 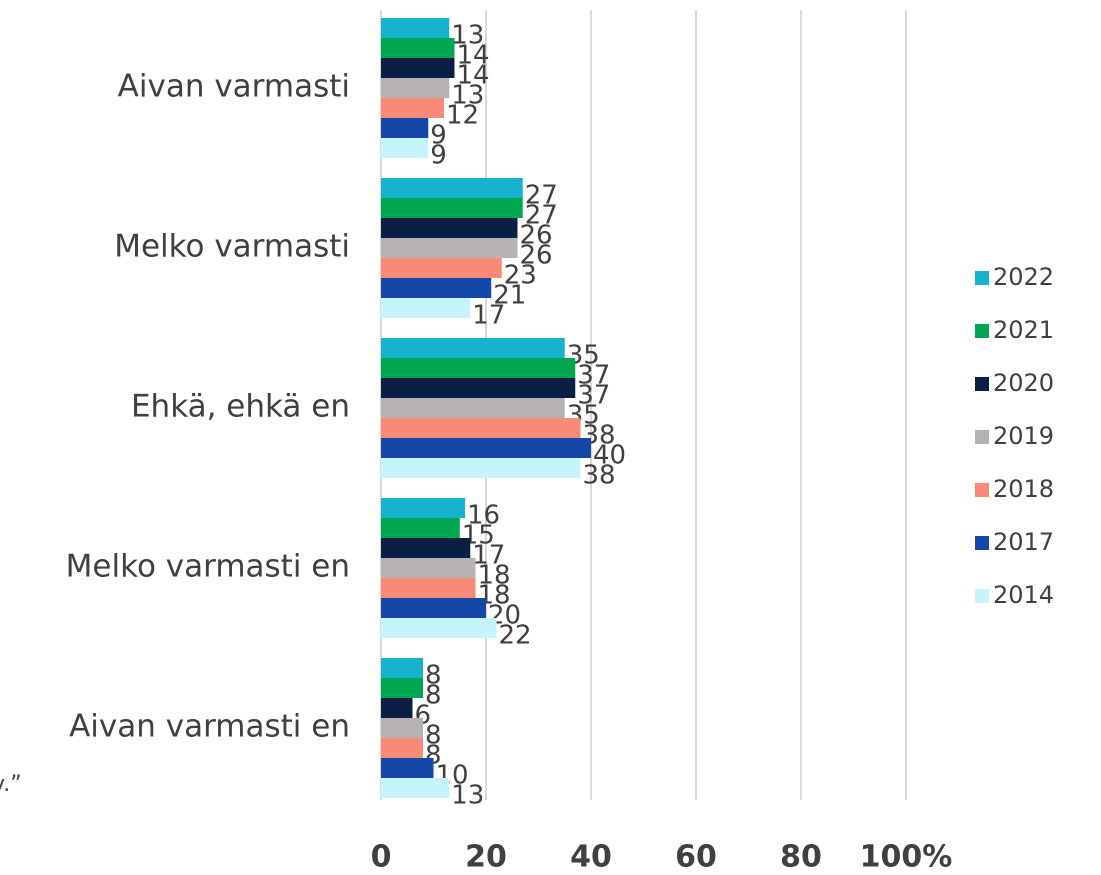 What do you see at coordinates (801, 857) in the screenshot?
I see `x-tick-label: 80` at bounding box center [801, 857].